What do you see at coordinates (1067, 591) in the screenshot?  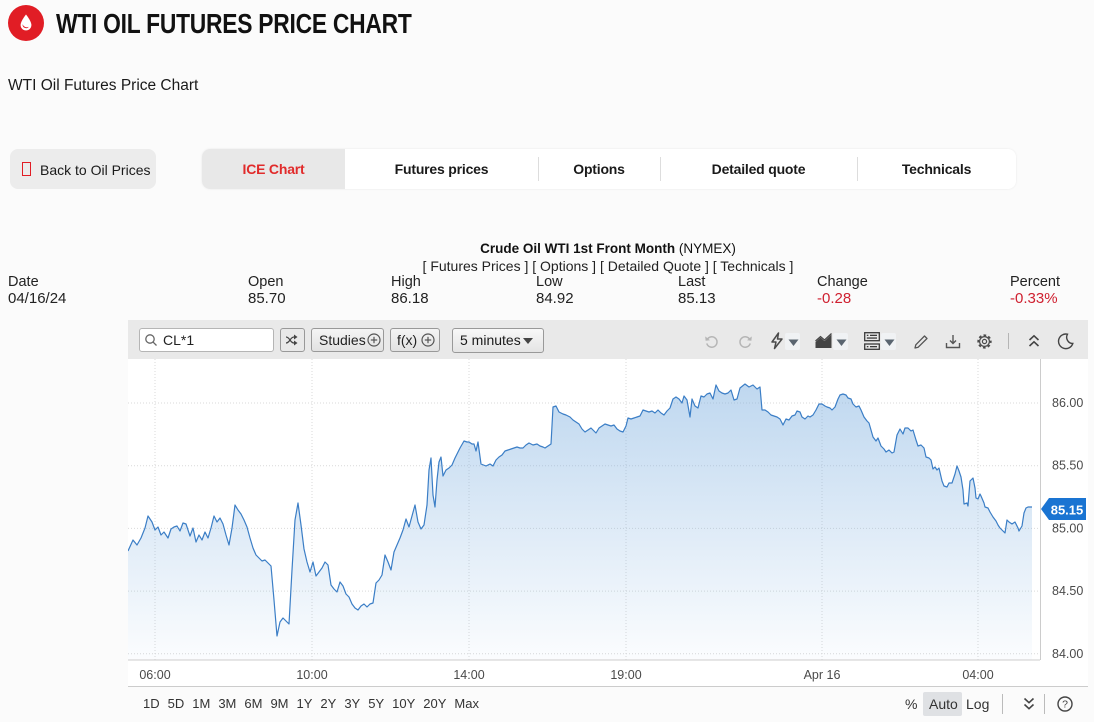 I see `svg-text: 84.50` at bounding box center [1067, 591].